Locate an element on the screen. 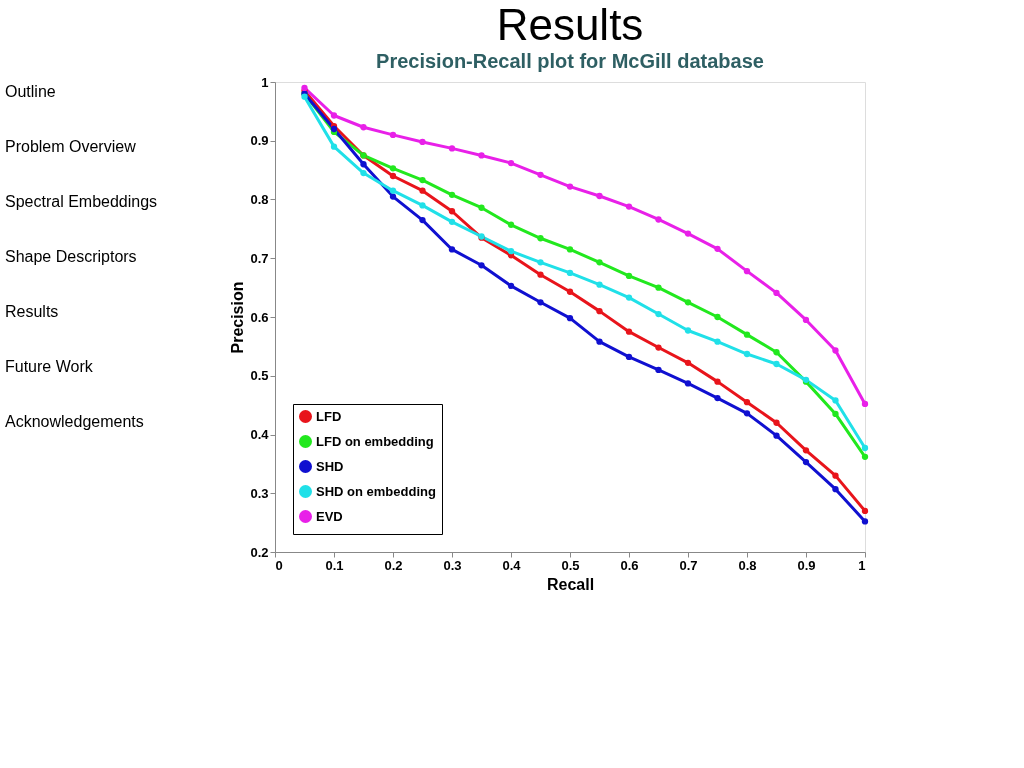  x-tick-label: 0.5 is located at coordinates (570, 565).